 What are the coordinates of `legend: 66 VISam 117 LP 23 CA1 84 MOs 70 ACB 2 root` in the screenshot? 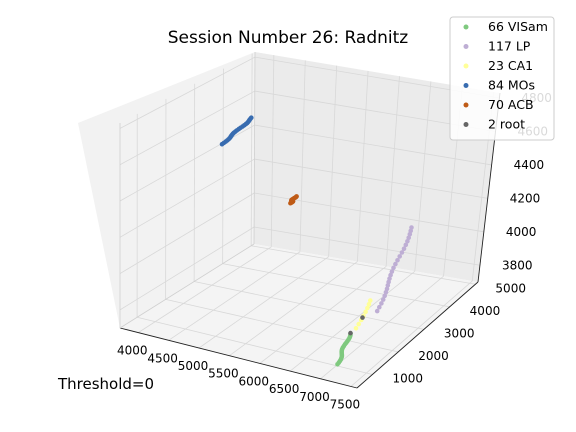 It's located at (502, 78).